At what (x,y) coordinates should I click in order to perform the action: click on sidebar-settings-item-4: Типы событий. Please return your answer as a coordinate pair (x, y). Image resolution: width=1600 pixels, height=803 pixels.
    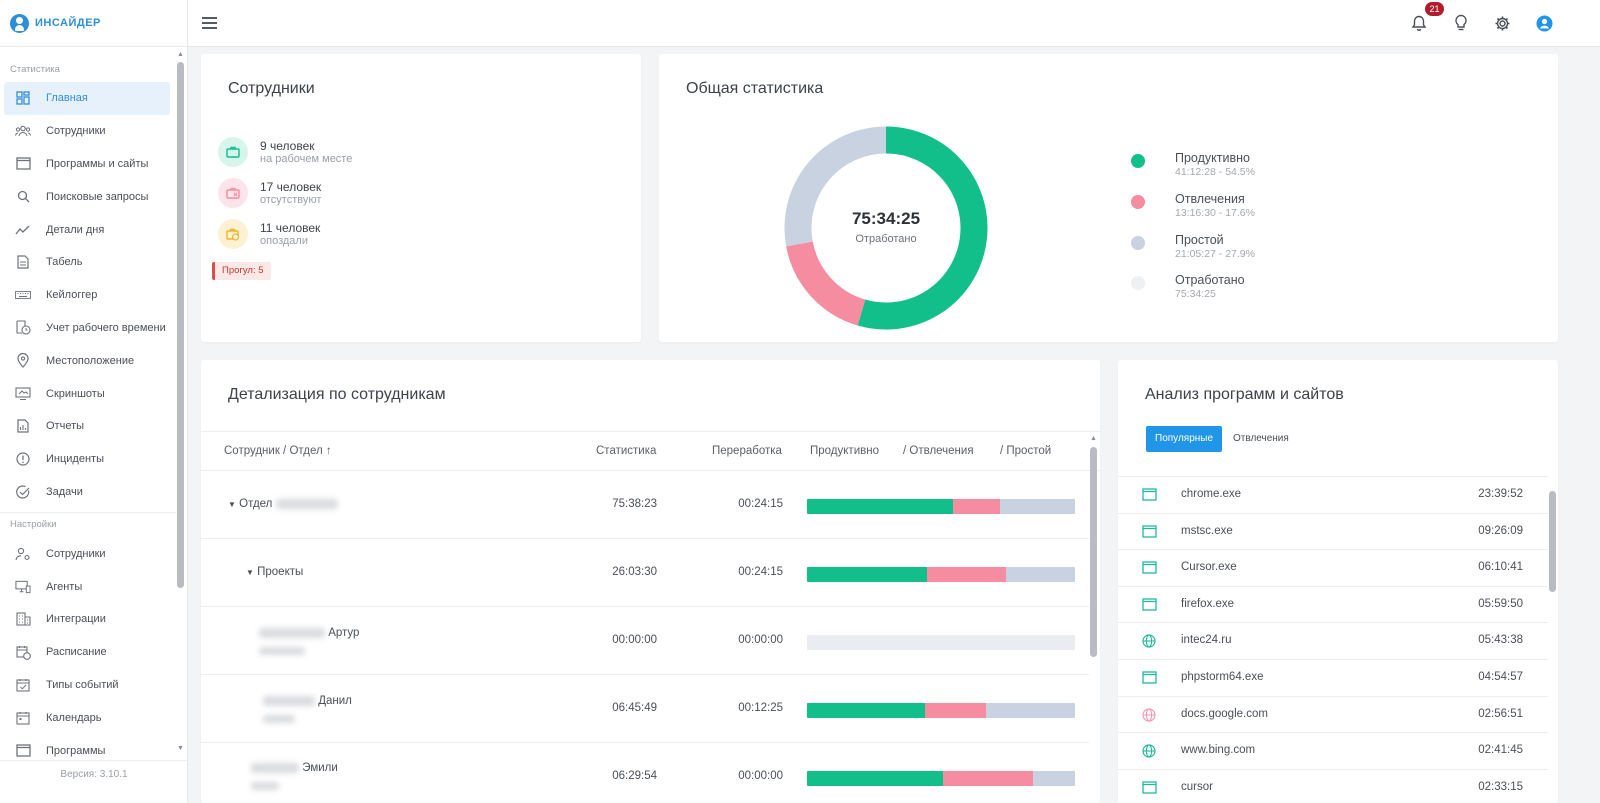
    Looking at the image, I should click on (87, 685).